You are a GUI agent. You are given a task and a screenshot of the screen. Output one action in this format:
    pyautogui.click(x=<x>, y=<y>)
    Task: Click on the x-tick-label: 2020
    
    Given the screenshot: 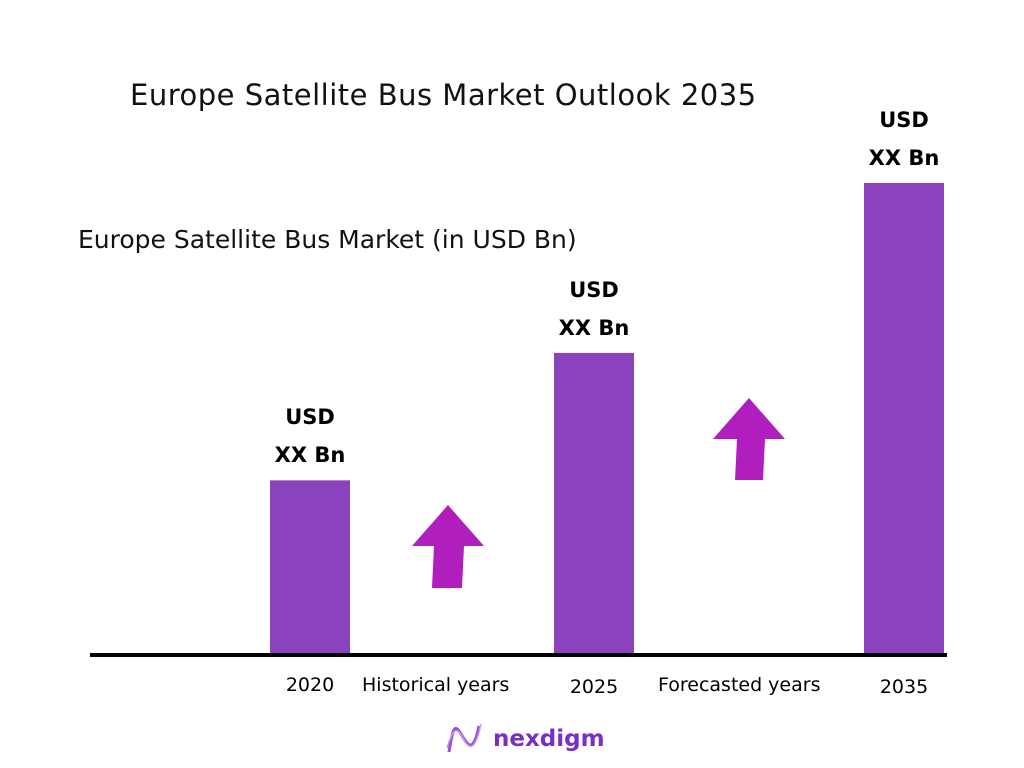 What is the action you would take?
    pyautogui.click(x=310, y=685)
    